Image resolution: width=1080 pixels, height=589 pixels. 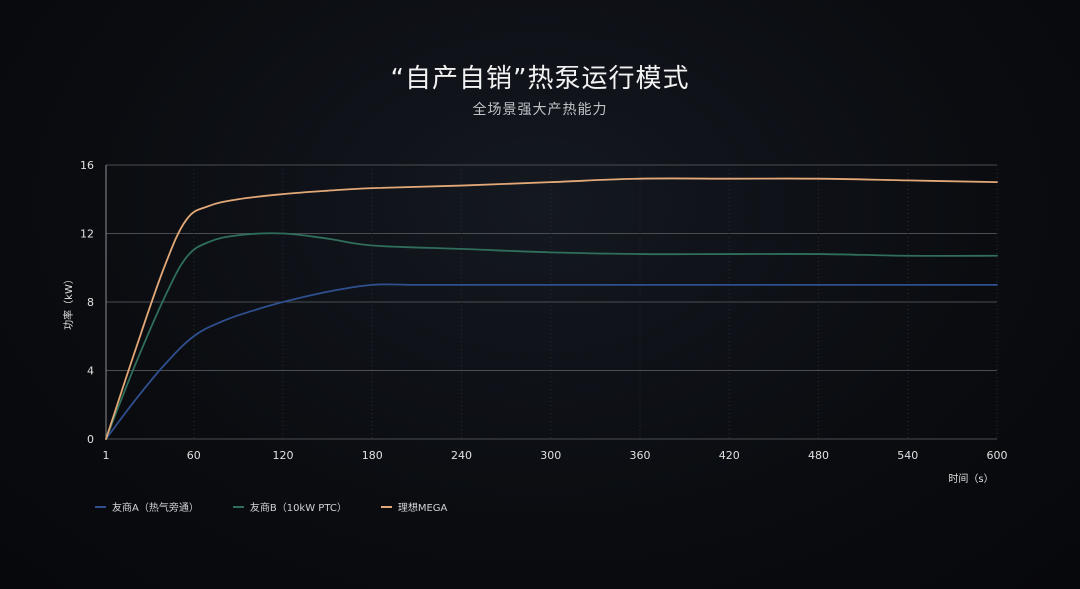 I want to click on y-tick-label: 16, so click(x=87, y=165).